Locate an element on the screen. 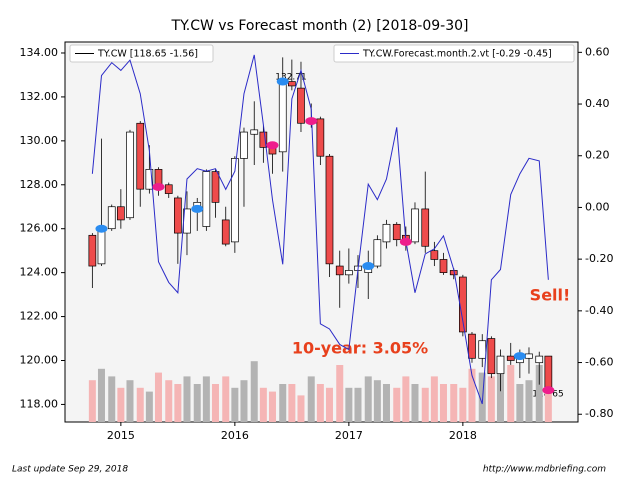 The width and height of the screenshot is (640, 480). y2-tick-label: -0.20 is located at coordinates (599, 258).